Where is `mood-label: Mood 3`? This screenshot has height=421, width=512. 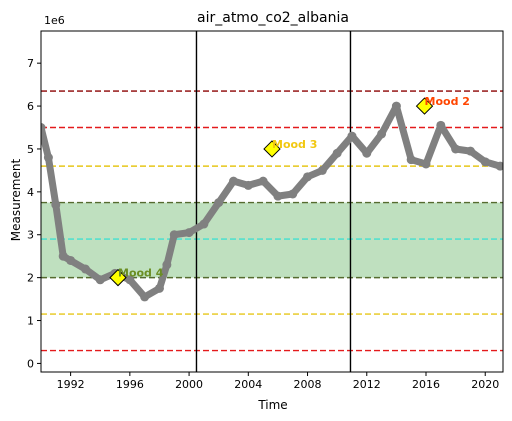 mood-label: Mood 3 is located at coordinates (294, 144).